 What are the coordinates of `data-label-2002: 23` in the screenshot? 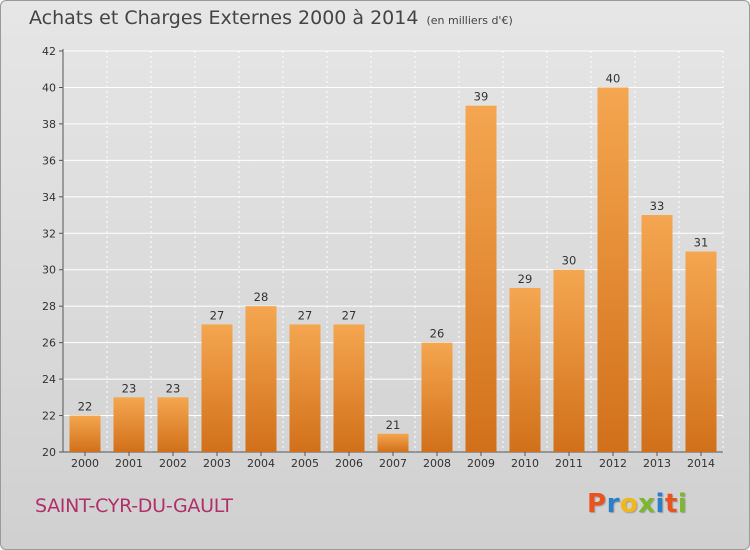 It's located at (173, 388).